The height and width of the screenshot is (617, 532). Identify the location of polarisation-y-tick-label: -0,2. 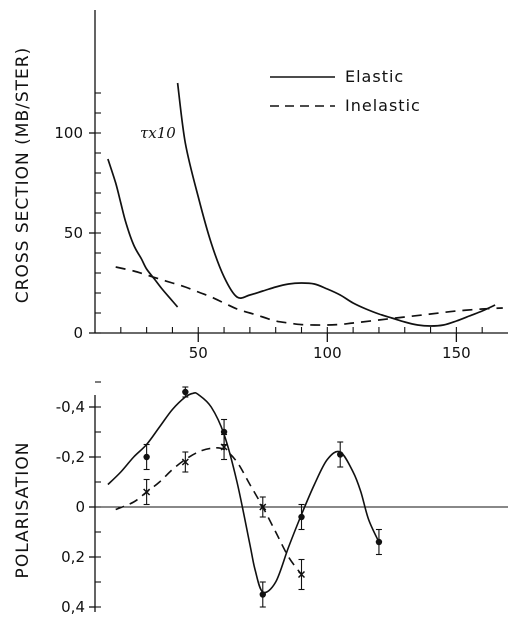
(70, 457).